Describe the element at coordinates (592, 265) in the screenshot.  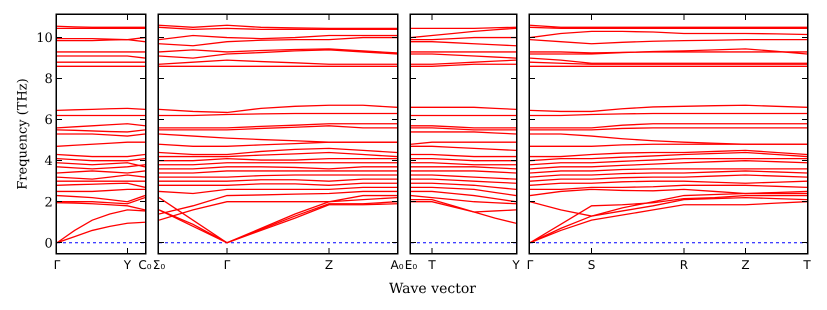
I see `x-tick-label: S` at that location.